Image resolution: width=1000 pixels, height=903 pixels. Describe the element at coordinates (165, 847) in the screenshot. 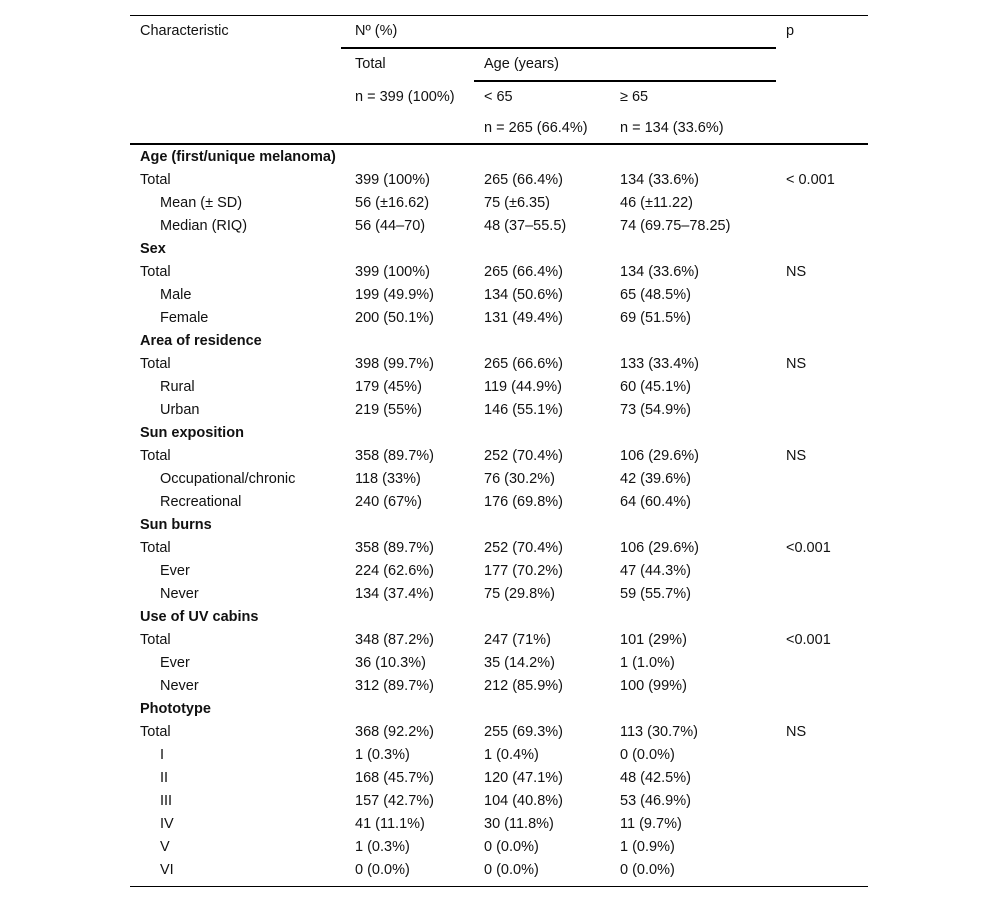

I see `row-label: V` at that location.